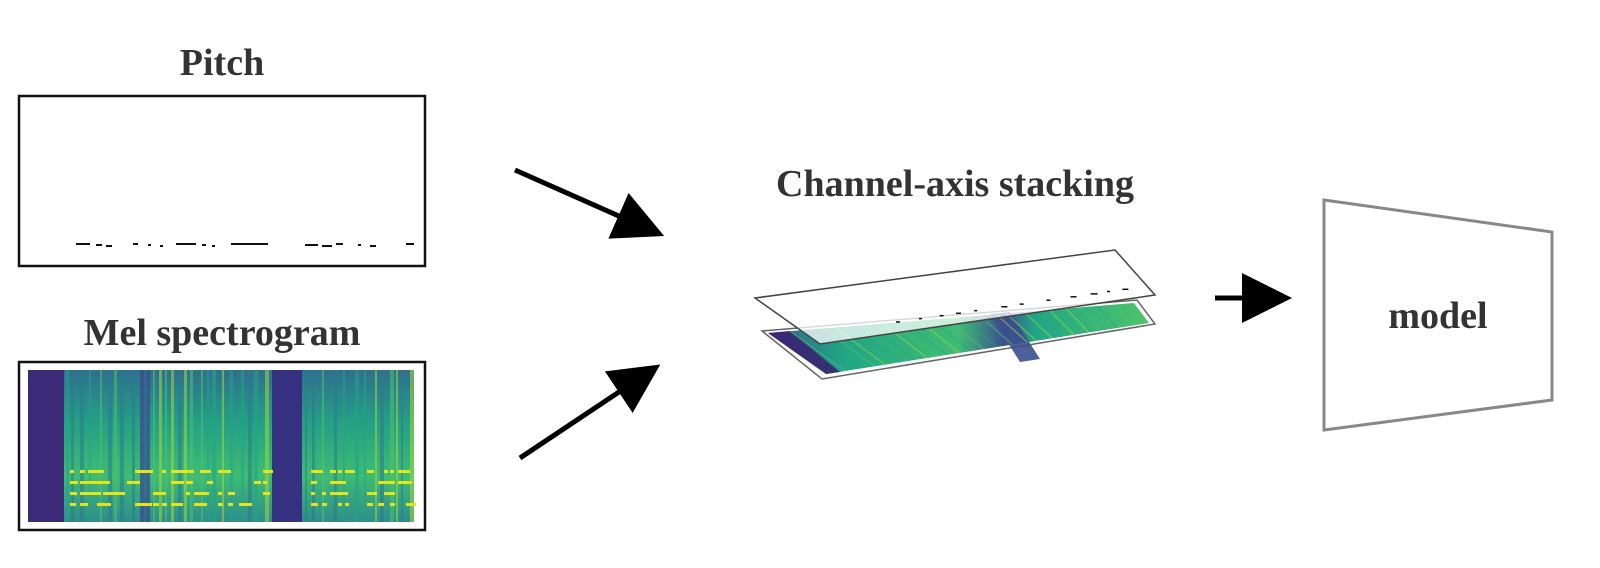 The height and width of the screenshot is (568, 1600). I want to click on pitch-contour, so click(245, 245).